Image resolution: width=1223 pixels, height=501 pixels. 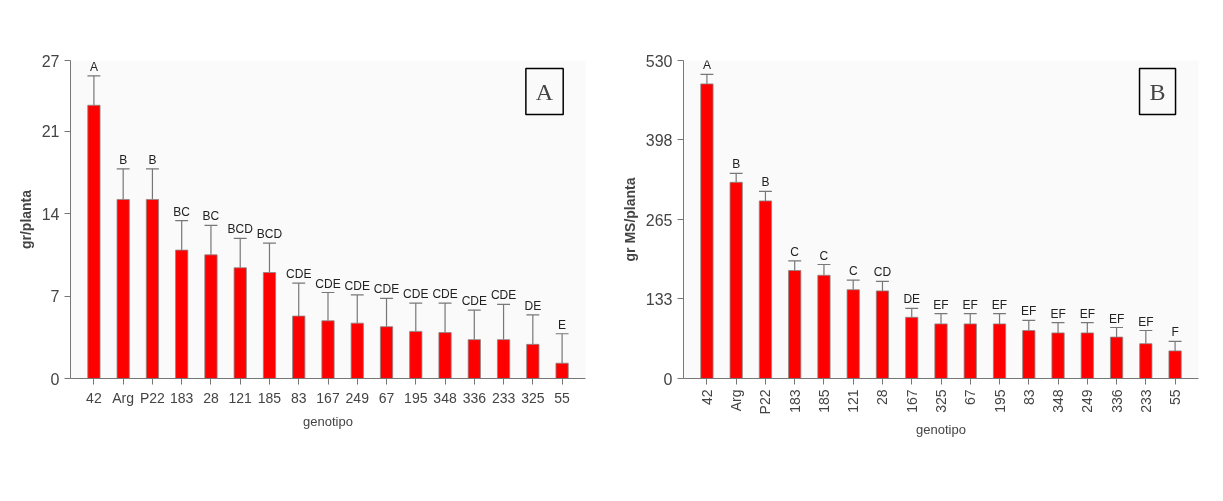 What do you see at coordinates (659, 299) in the screenshot?
I see `y-tick-label: 133` at bounding box center [659, 299].